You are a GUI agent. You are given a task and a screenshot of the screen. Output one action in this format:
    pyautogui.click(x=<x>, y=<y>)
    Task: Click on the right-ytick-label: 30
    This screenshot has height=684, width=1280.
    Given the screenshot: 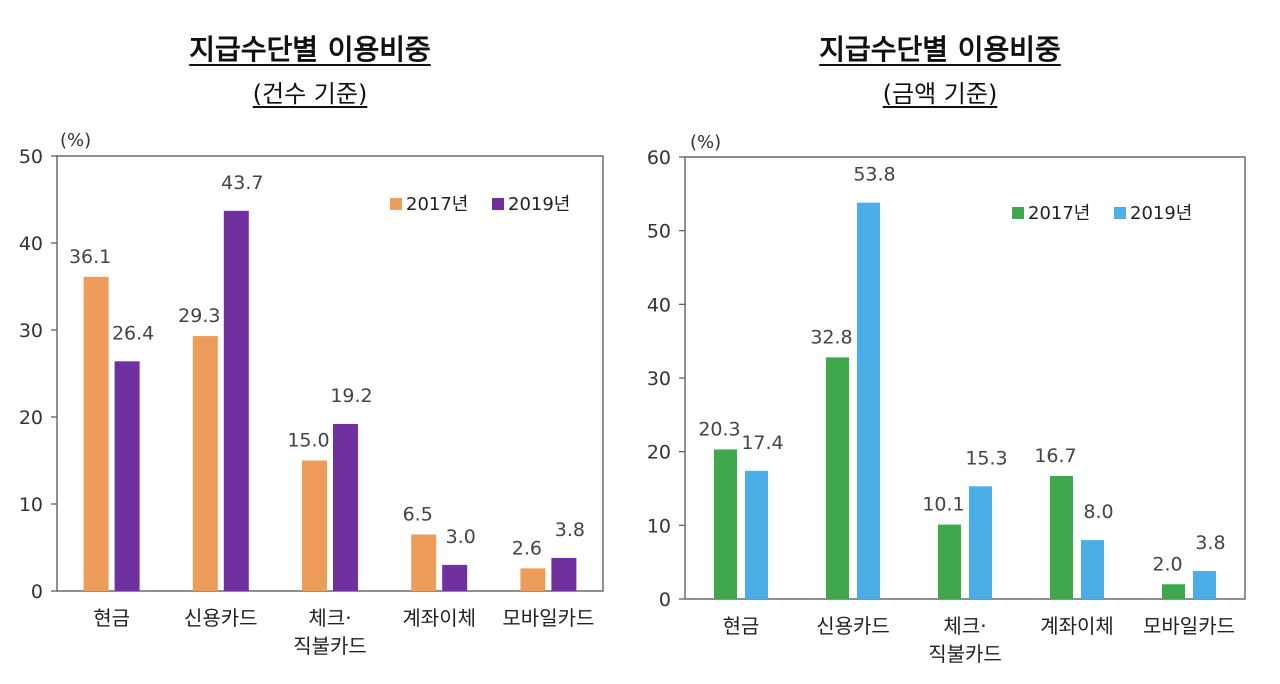 What is the action you would take?
    pyautogui.click(x=659, y=379)
    